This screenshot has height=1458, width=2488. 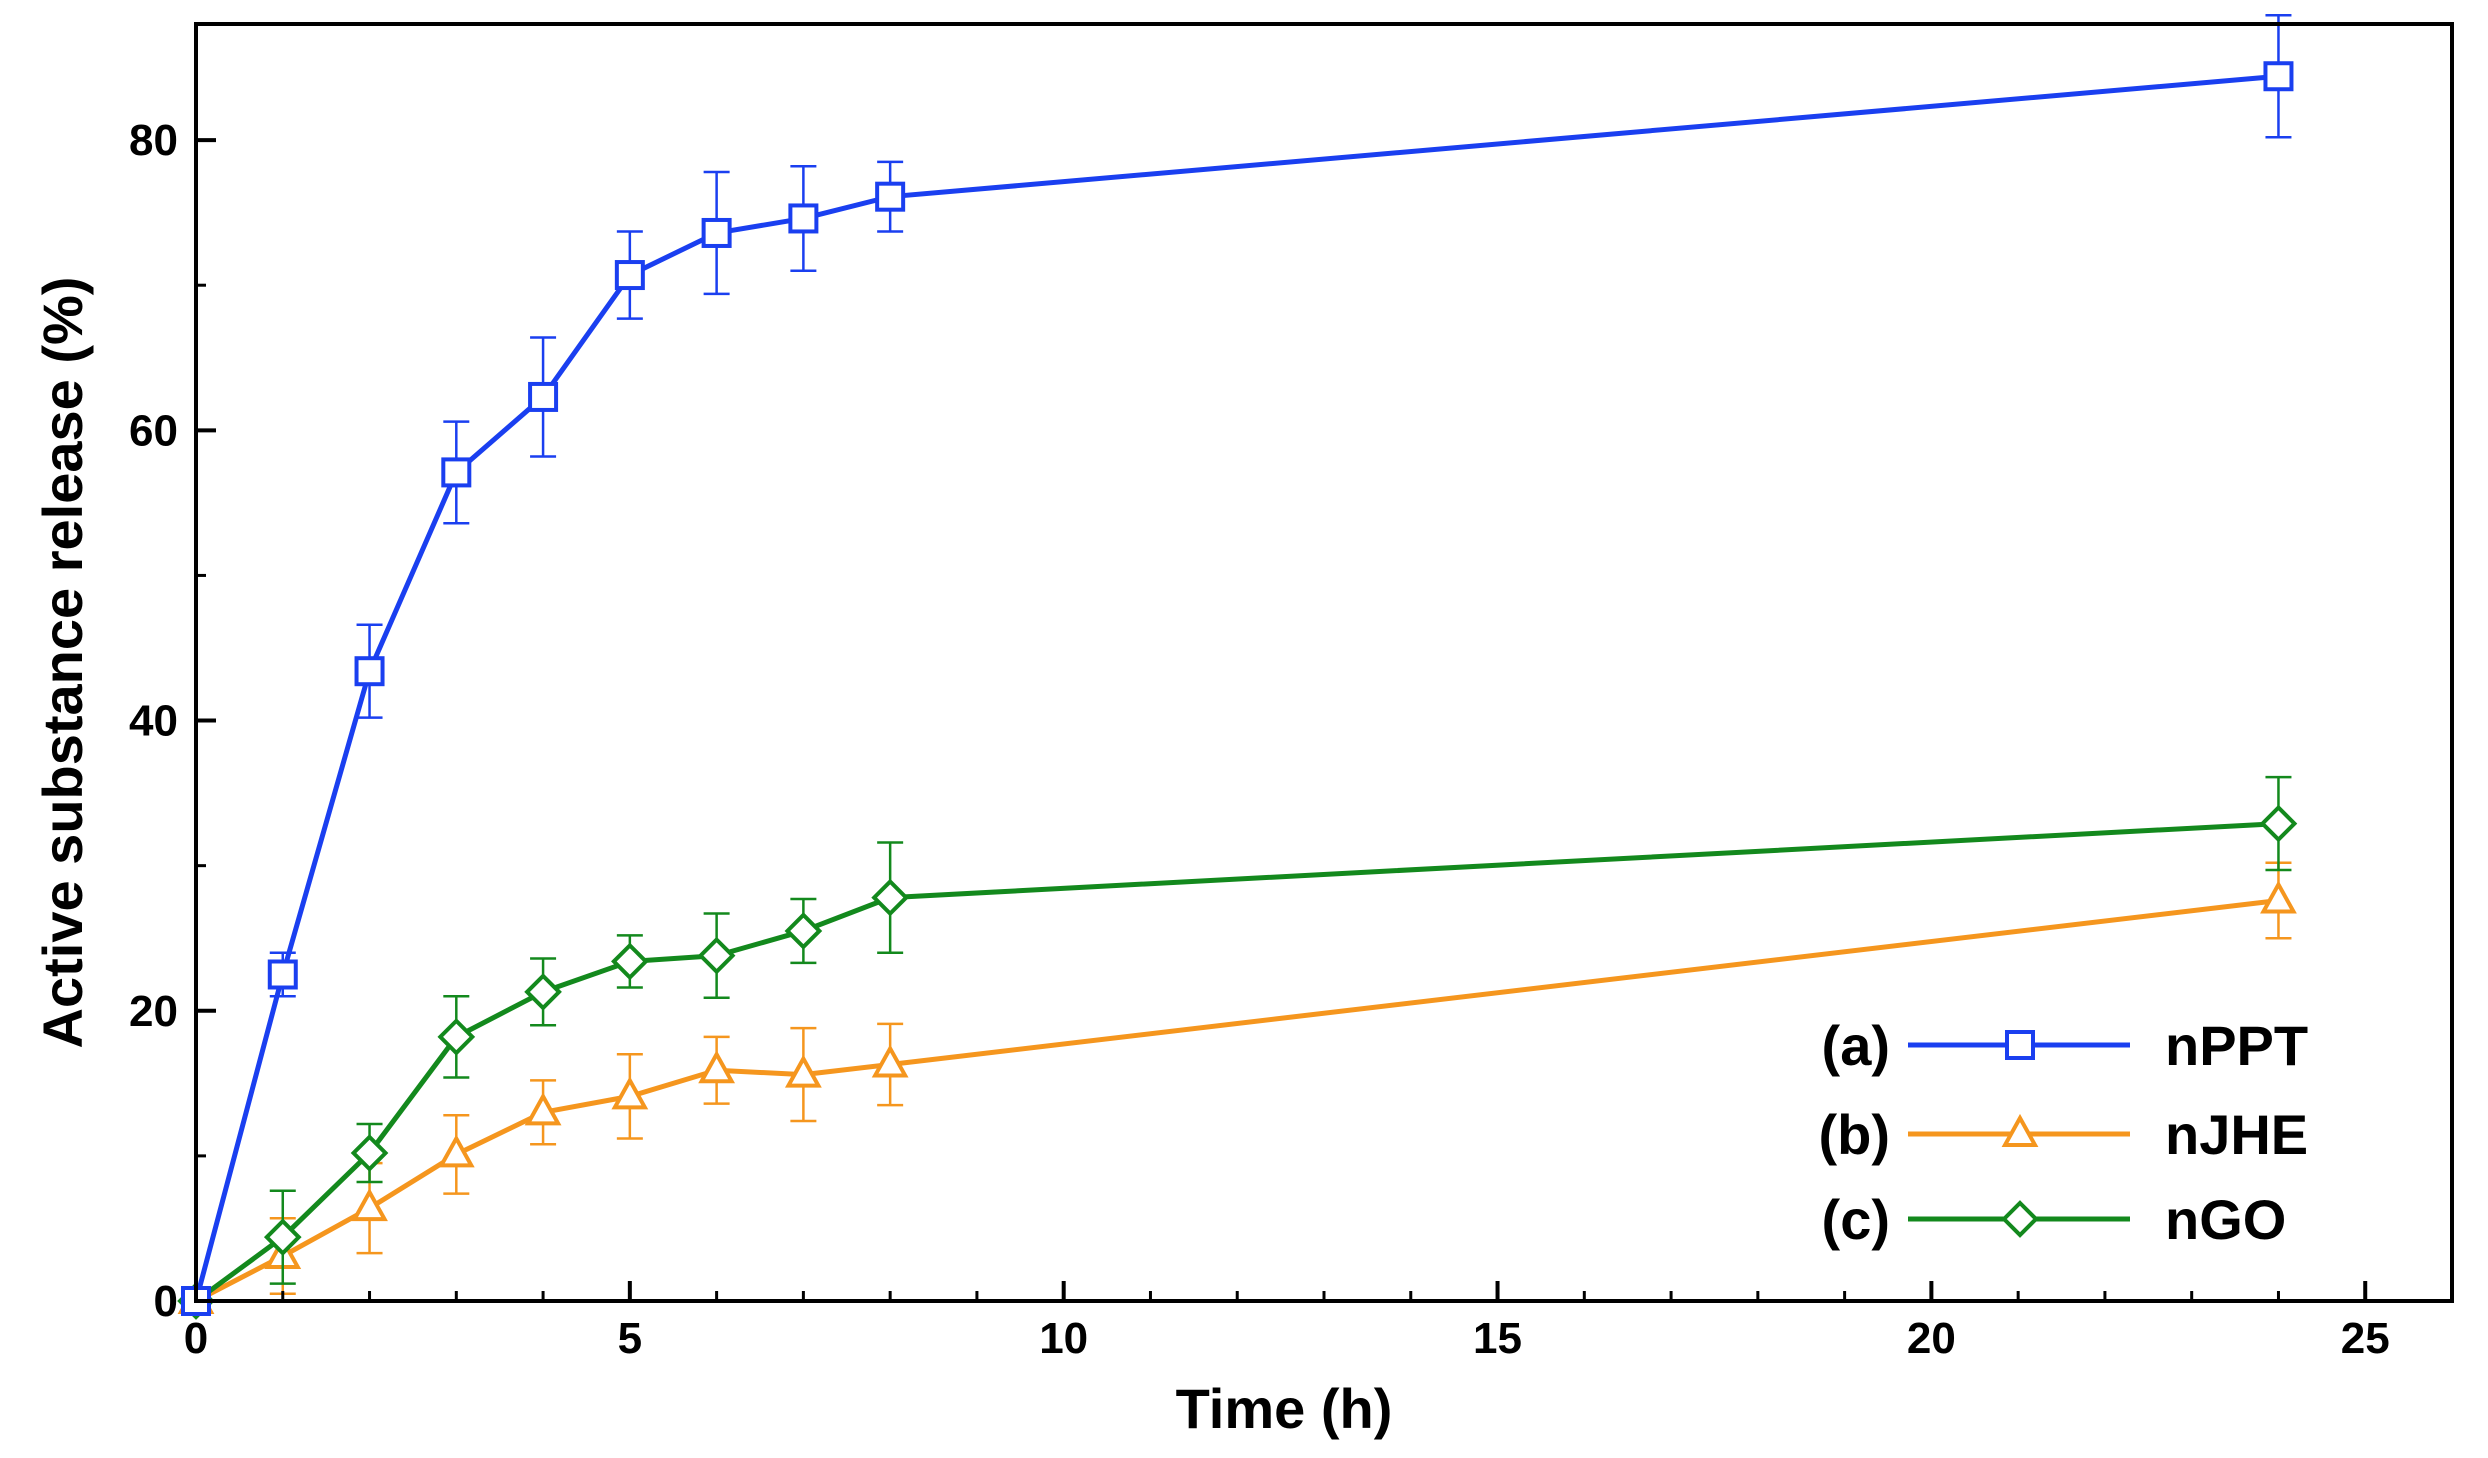 What do you see at coordinates (1063, 1338) in the screenshot?
I see `x-tick-label: 10` at bounding box center [1063, 1338].